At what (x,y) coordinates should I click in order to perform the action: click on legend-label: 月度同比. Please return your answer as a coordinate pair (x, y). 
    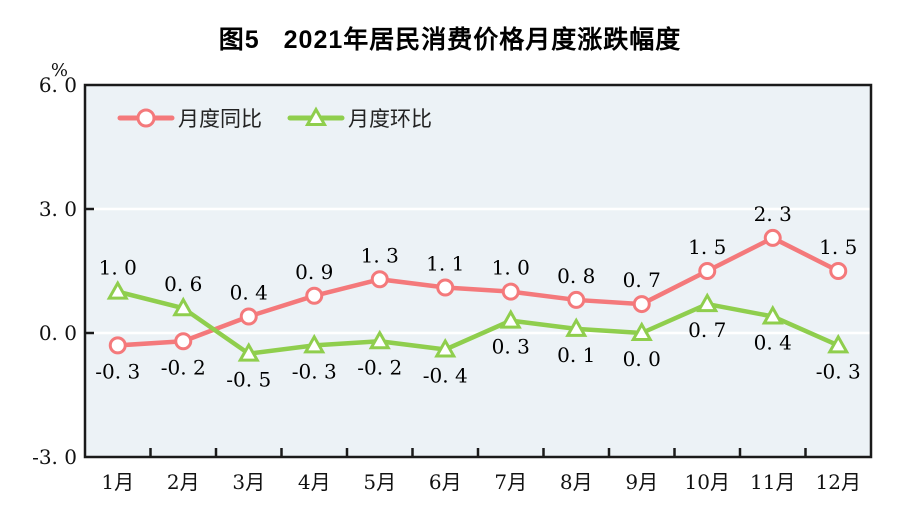
    Looking at the image, I should click on (220, 119).